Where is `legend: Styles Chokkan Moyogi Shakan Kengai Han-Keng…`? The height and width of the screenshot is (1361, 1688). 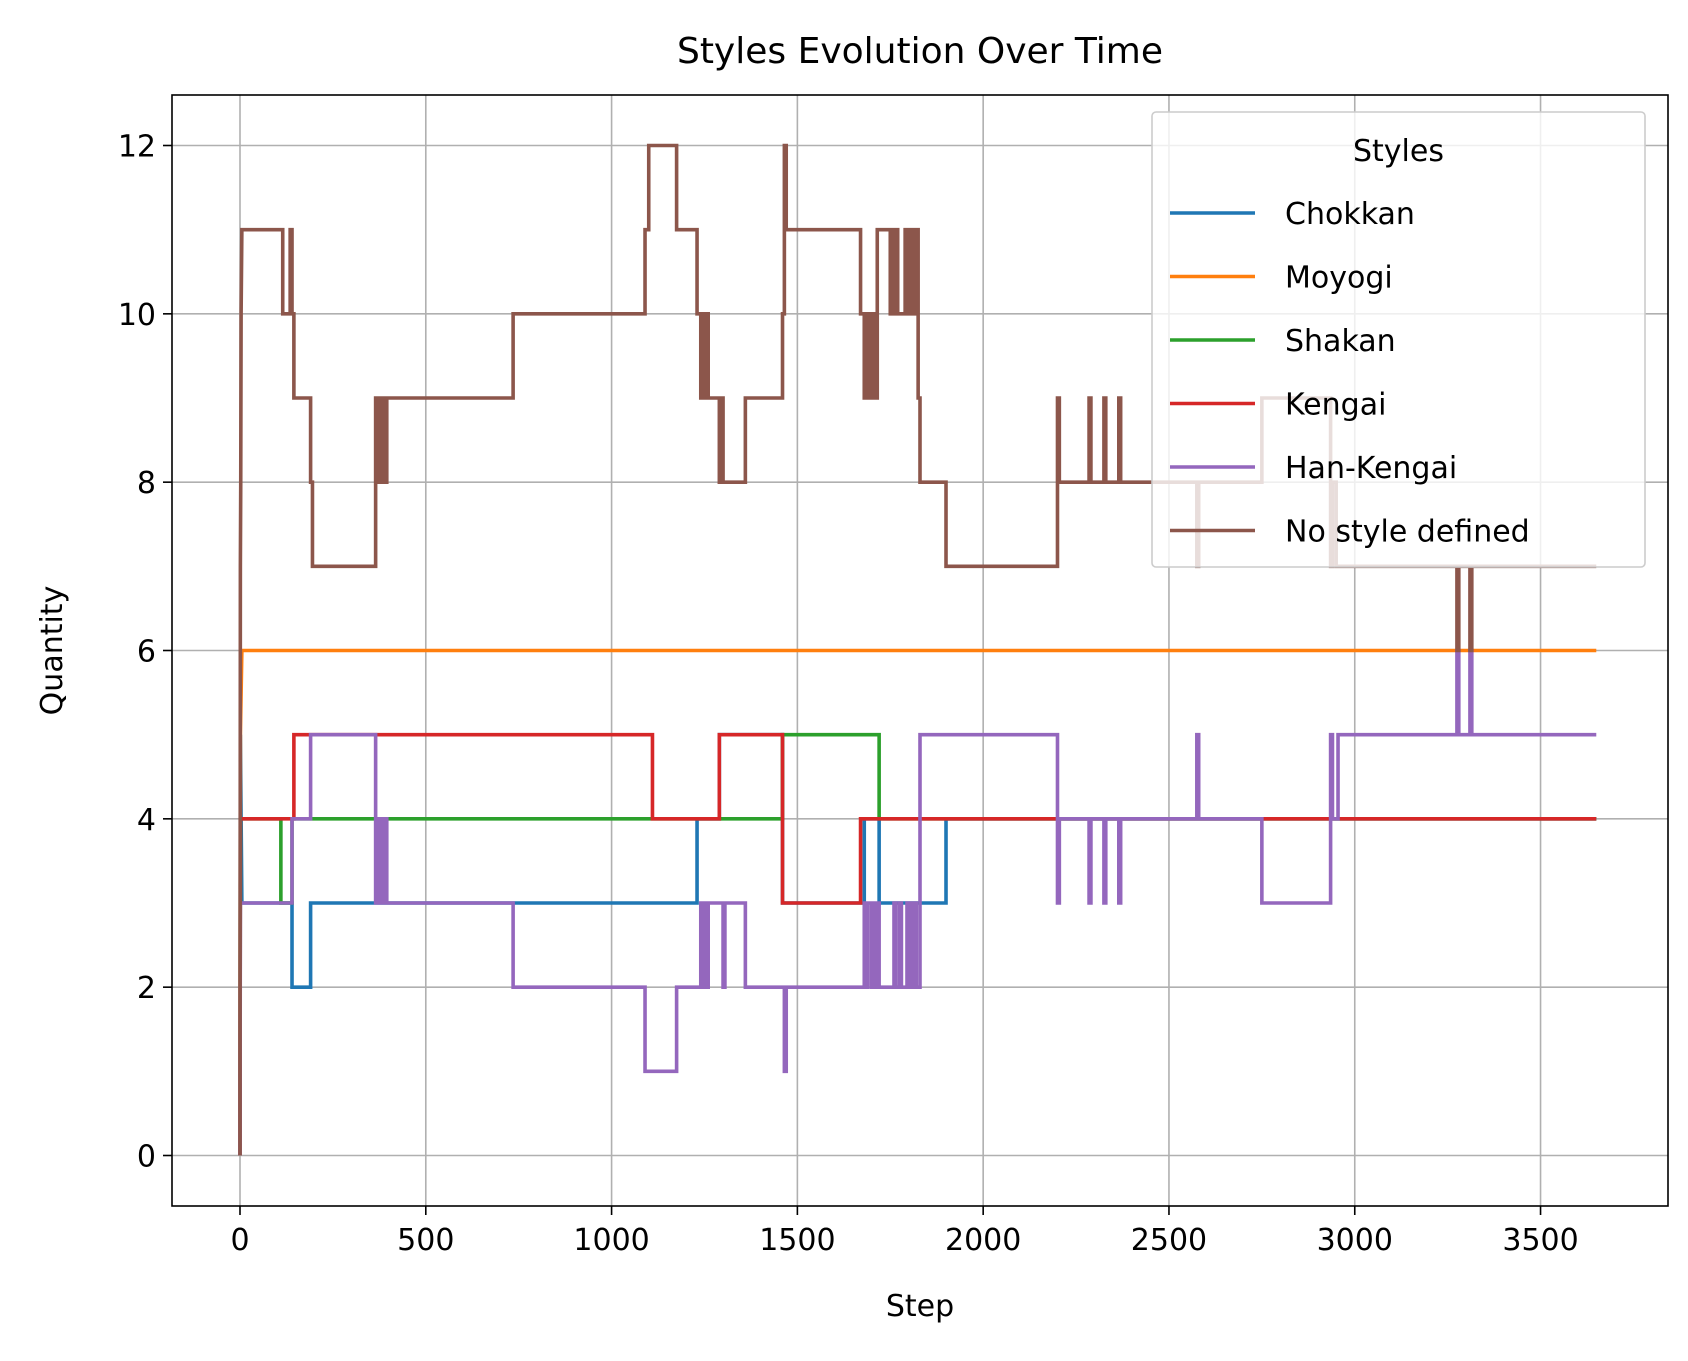
legend: Styles Chokkan Moyogi Shakan Kengai Han-Keng… is located at coordinates (1398, 339).